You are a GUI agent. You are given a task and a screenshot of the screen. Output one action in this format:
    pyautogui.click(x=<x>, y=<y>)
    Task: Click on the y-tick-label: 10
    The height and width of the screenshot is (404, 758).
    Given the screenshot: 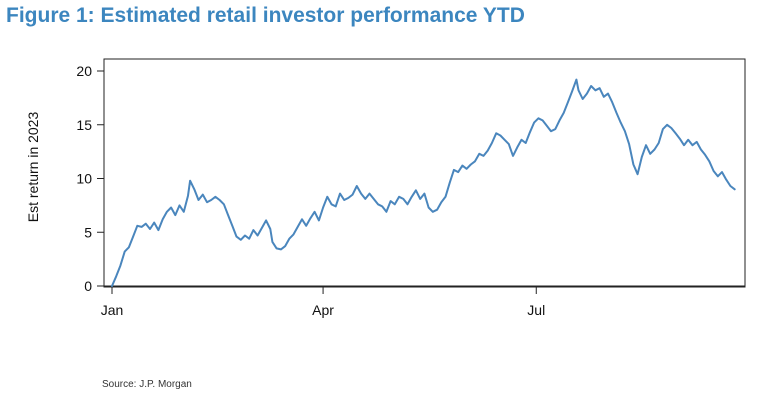 What is the action you would take?
    pyautogui.click(x=84, y=179)
    